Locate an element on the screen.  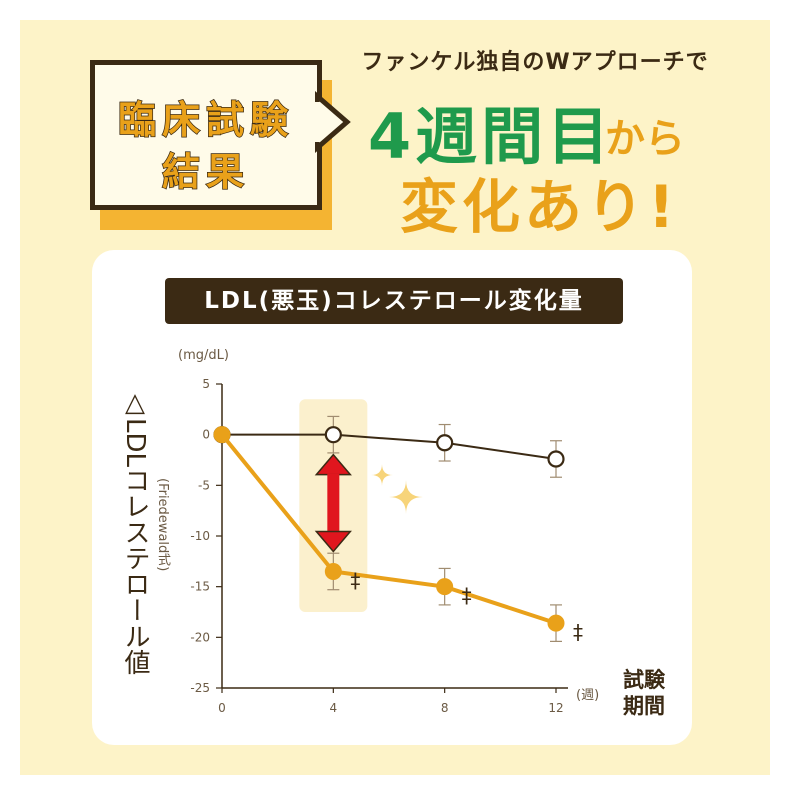
y-tick-label: -20 is located at coordinates (200, 637).